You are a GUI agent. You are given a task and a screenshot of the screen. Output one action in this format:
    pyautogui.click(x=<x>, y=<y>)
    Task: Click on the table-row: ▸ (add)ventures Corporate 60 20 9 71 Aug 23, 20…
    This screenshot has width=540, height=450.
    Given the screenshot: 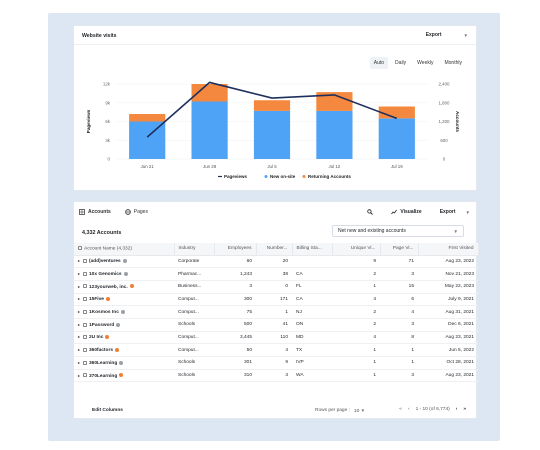 What is the action you would take?
    pyautogui.click(x=276, y=262)
    